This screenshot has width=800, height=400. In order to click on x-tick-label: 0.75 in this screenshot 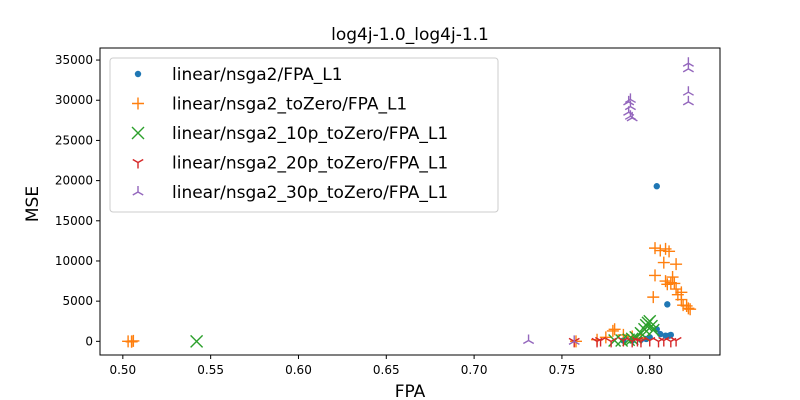, I will do `click(562, 370)`.